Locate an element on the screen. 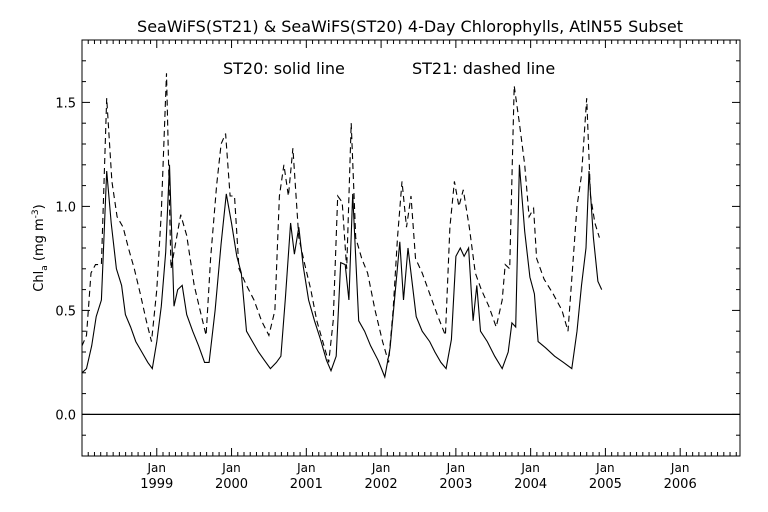 This screenshot has height=512, width=768. y-axis-label-main: Chl is located at coordinates (39, 281).